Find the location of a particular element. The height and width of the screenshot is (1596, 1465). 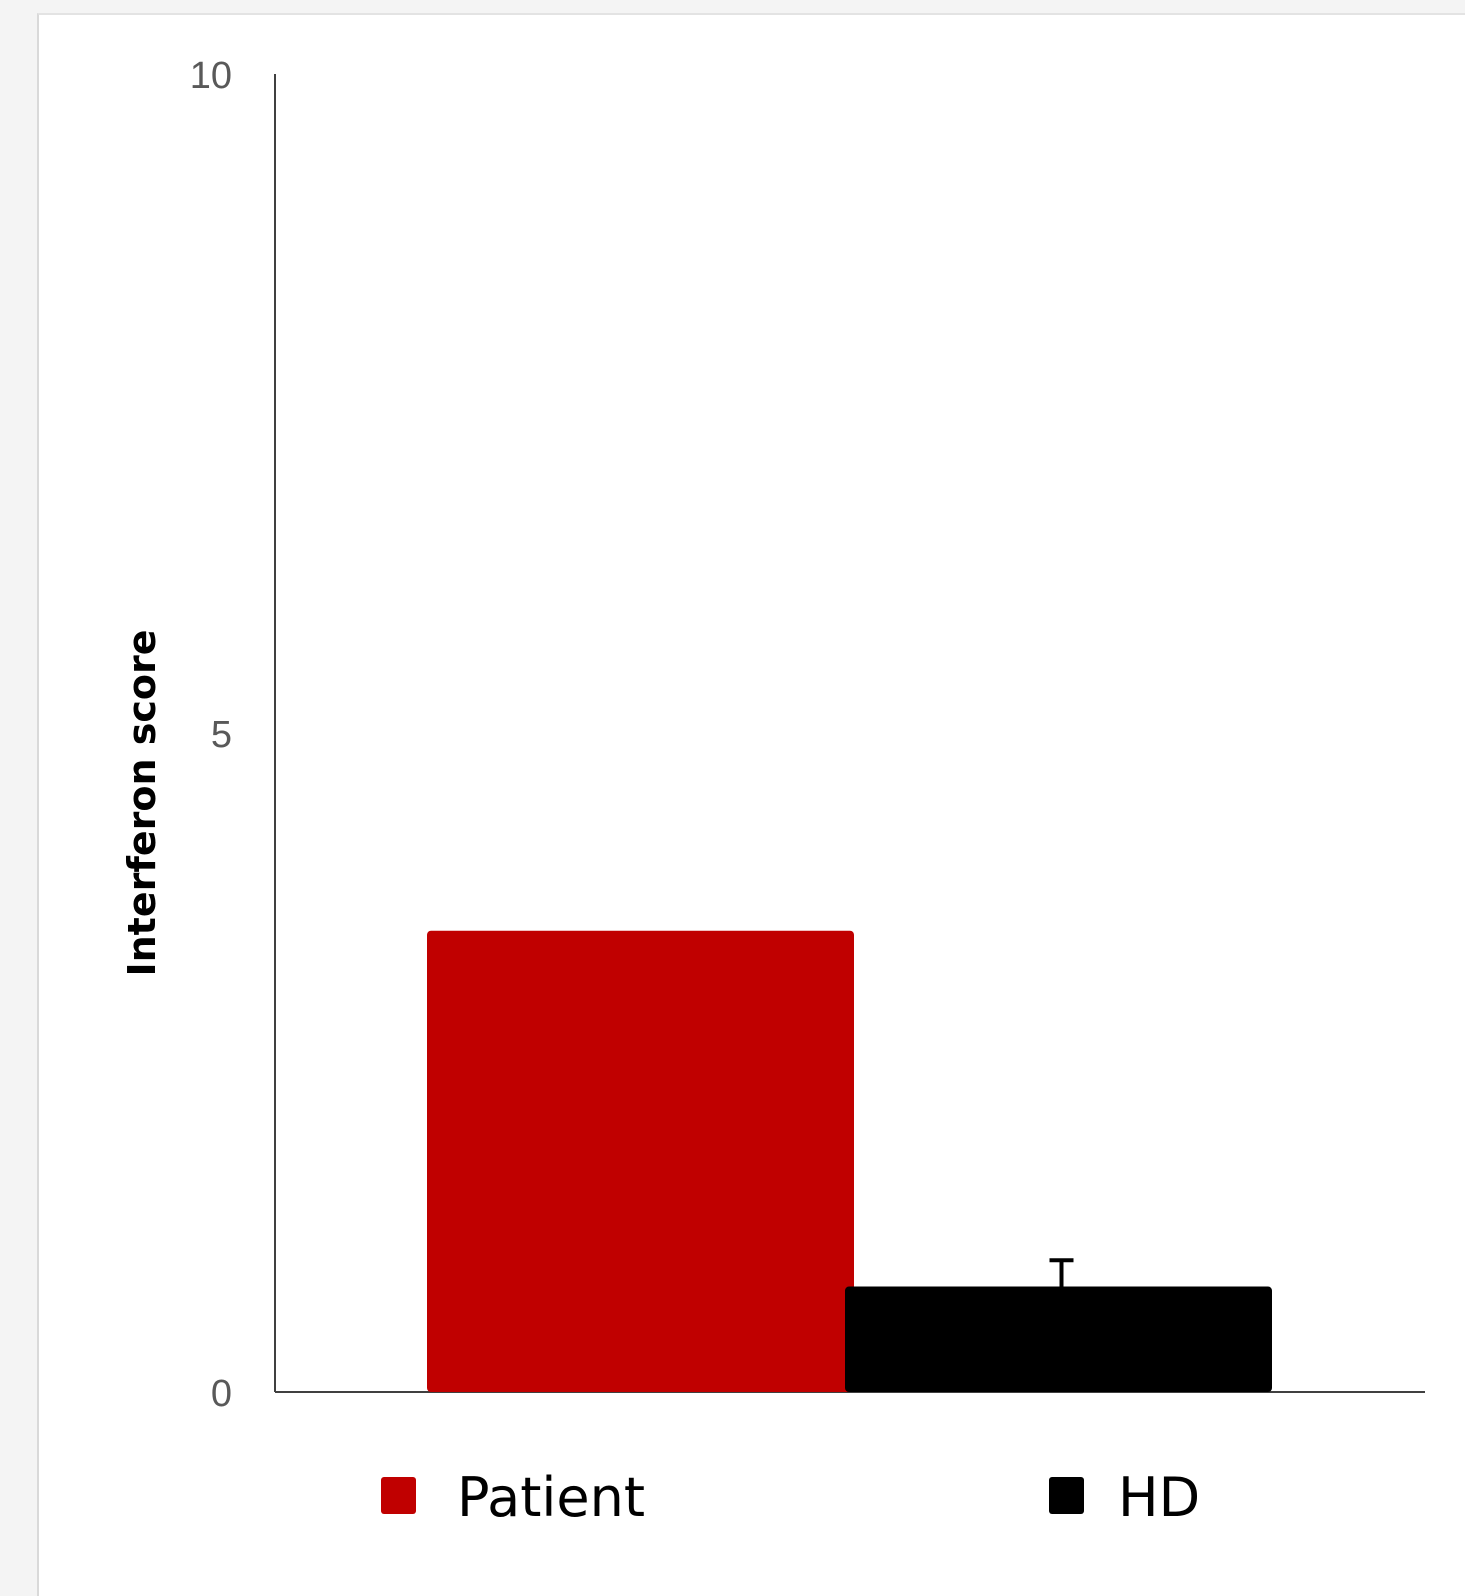

legend-swatch-patient is located at coordinates (398, 1495).